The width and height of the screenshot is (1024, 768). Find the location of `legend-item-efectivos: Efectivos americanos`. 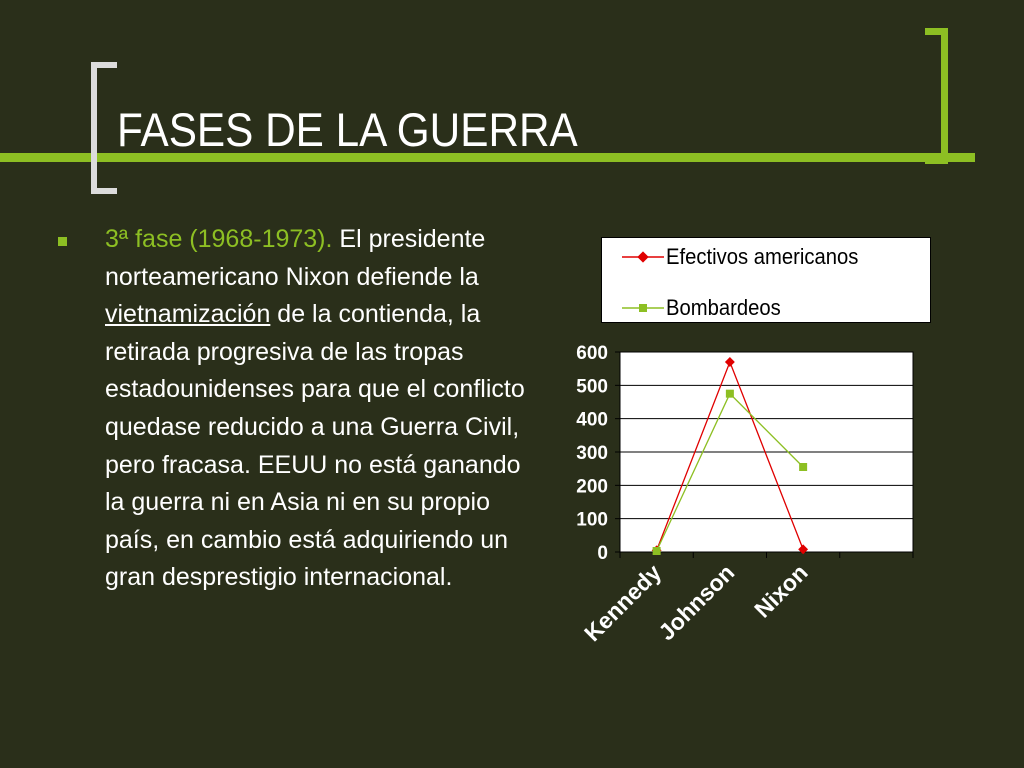

legend-item-efectivos: Efectivos americanos is located at coordinates (748, 257).